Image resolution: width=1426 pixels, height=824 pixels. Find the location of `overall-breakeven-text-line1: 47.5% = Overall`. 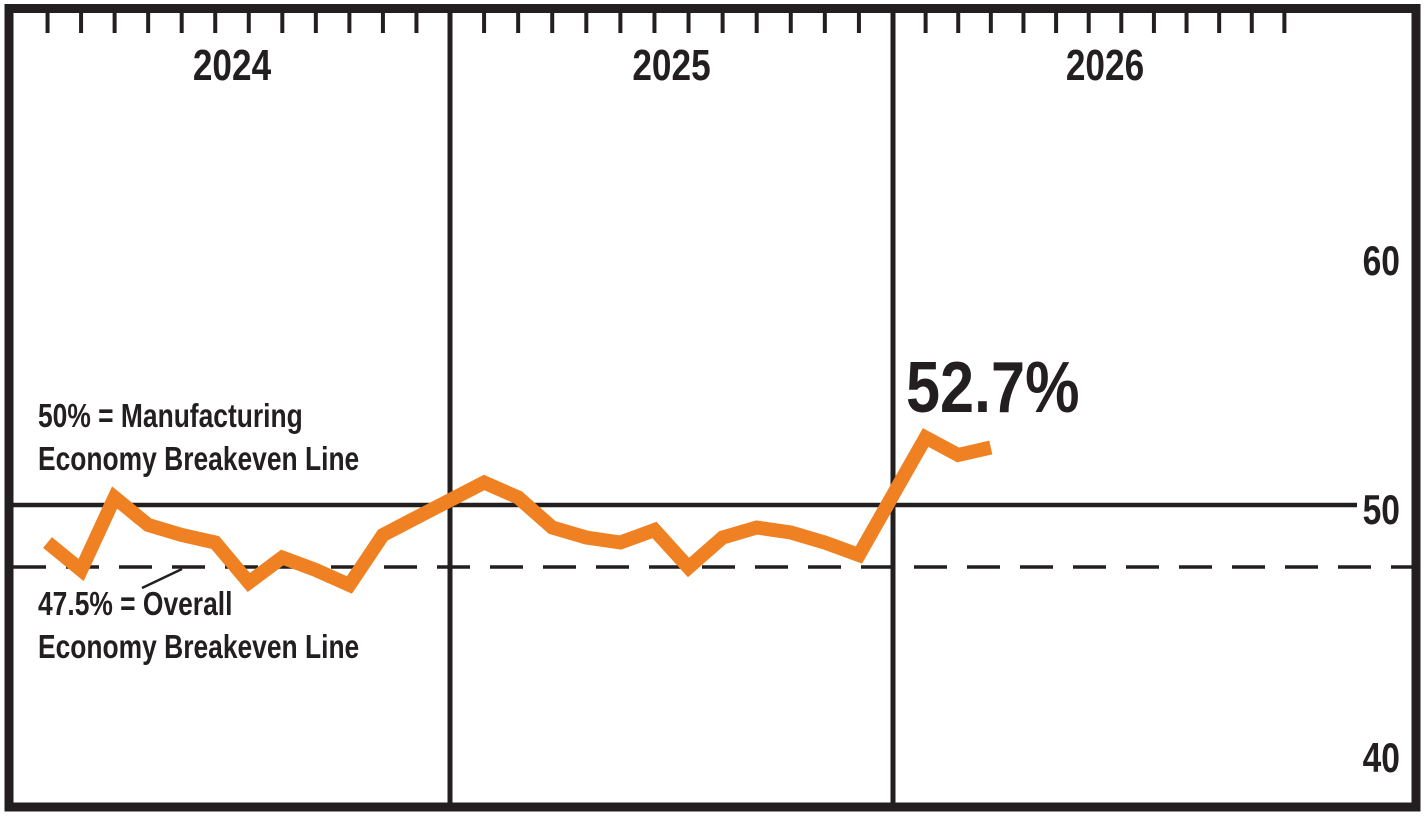

overall-breakeven-text-line1: 47.5% = Overall is located at coordinates (135, 604).